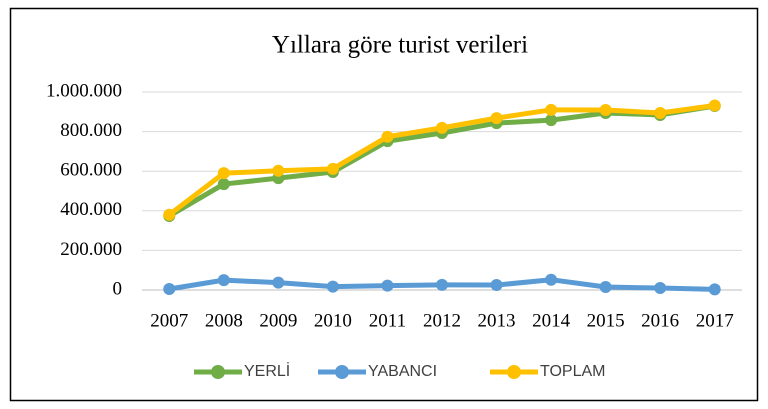  What do you see at coordinates (551, 320) in the screenshot?
I see `x-tick-label: 2014` at bounding box center [551, 320].